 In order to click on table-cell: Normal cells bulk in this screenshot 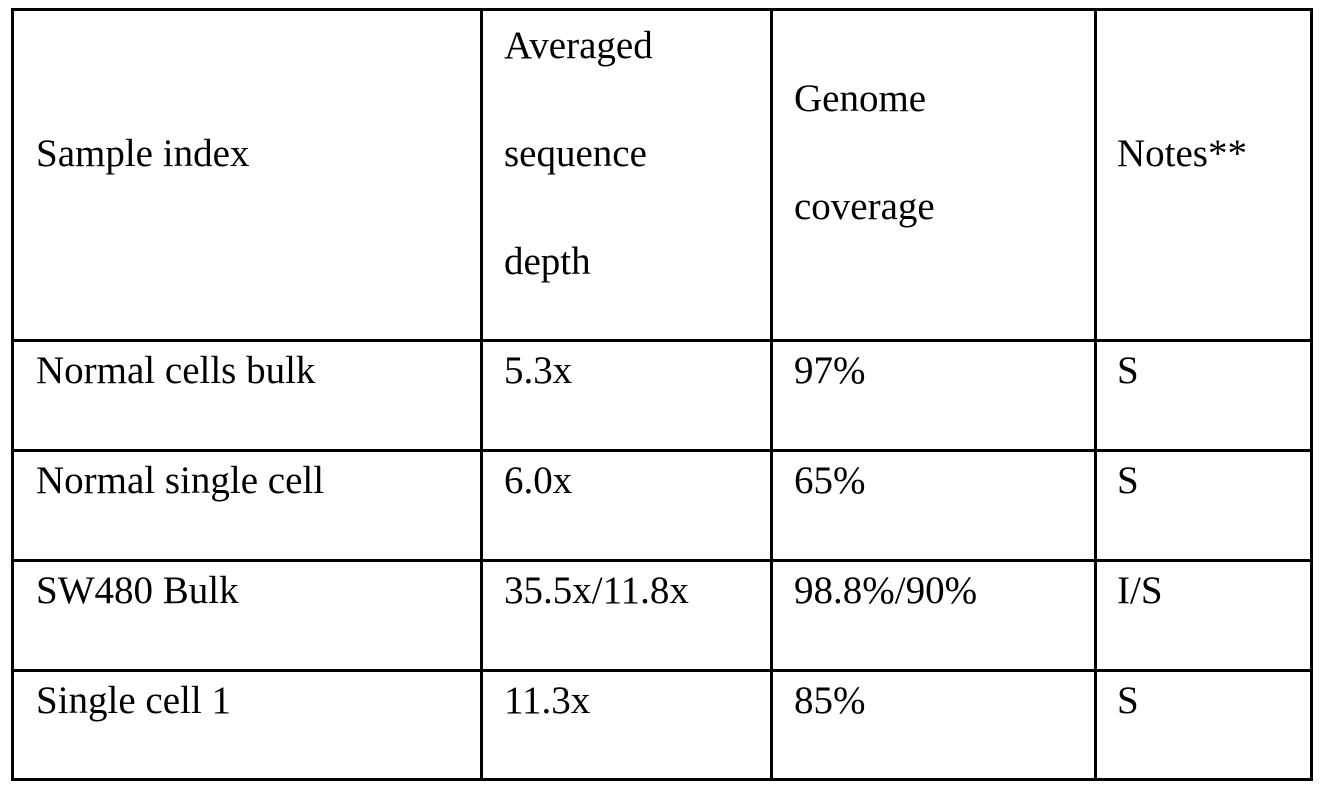, I will do `click(176, 370)`.